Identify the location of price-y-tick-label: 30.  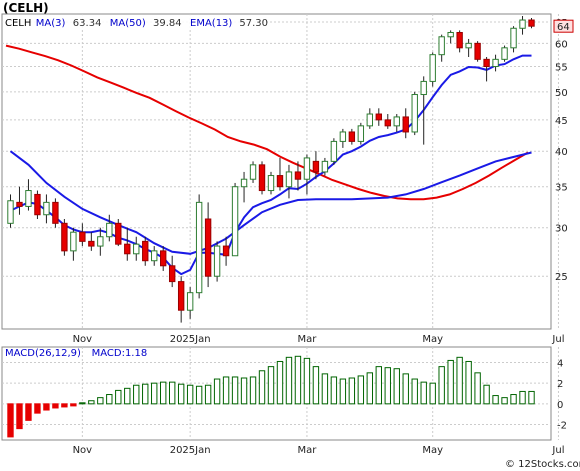
(561, 229).